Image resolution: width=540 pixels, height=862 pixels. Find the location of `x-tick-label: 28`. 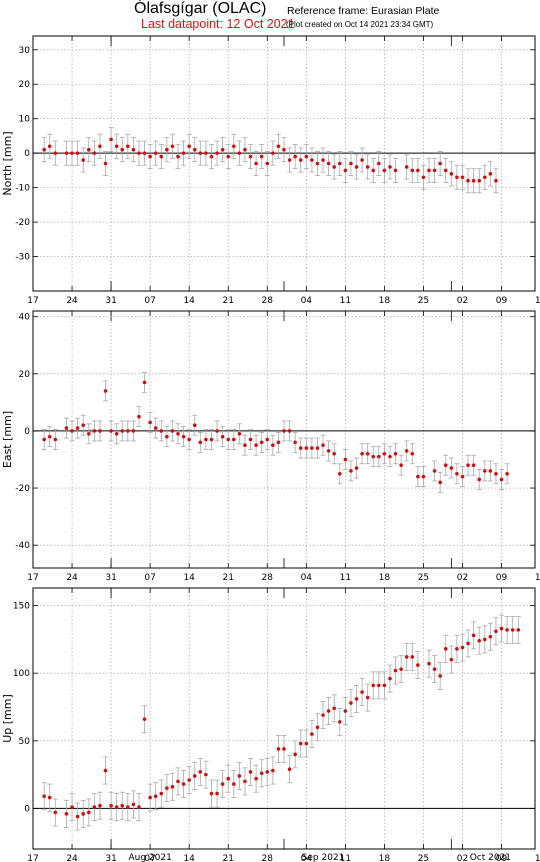

x-tick-label: 28 is located at coordinates (268, 578).